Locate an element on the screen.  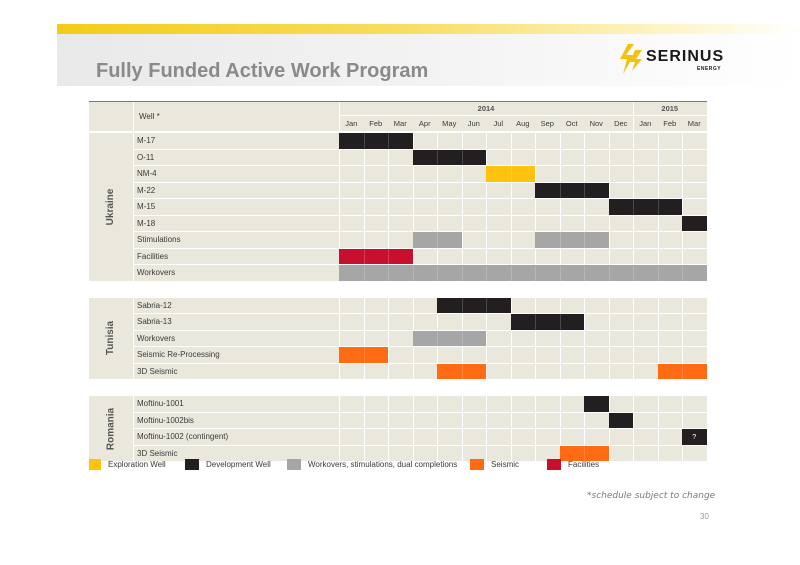
legend-label: Exploration Well is located at coordinates (137, 464).